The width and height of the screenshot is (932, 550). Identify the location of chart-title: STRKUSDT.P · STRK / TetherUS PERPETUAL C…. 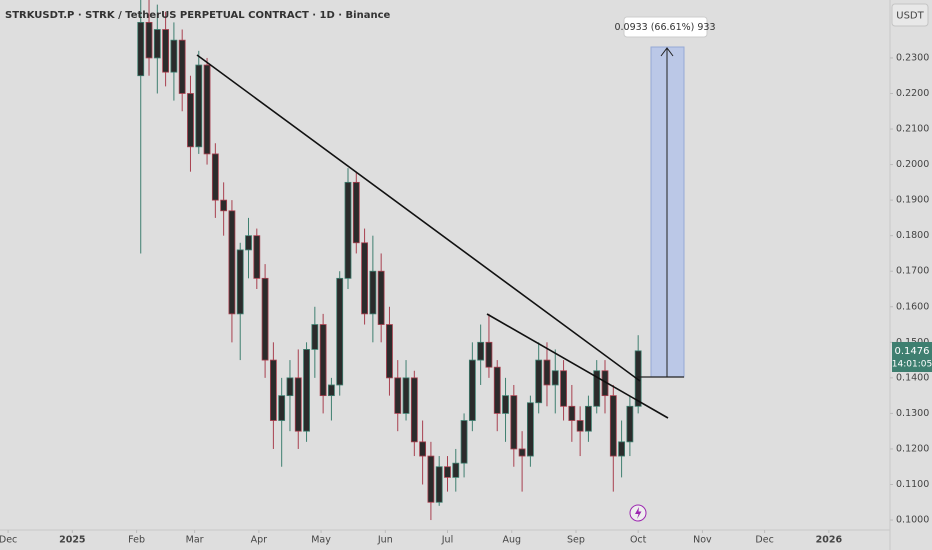
(198, 15).